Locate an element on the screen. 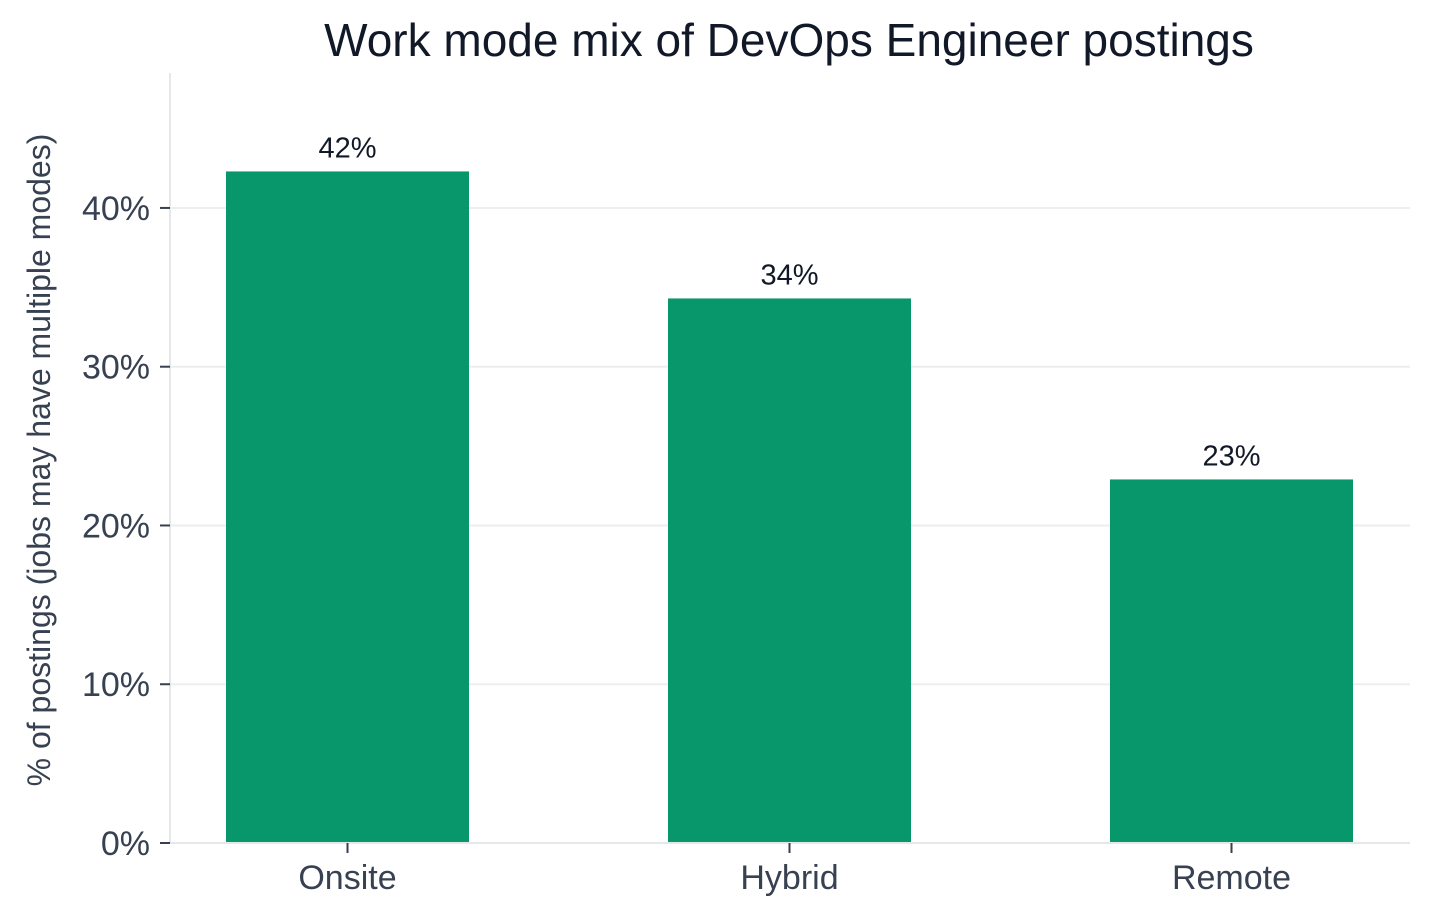  bar-hybrid is located at coordinates (789, 570).